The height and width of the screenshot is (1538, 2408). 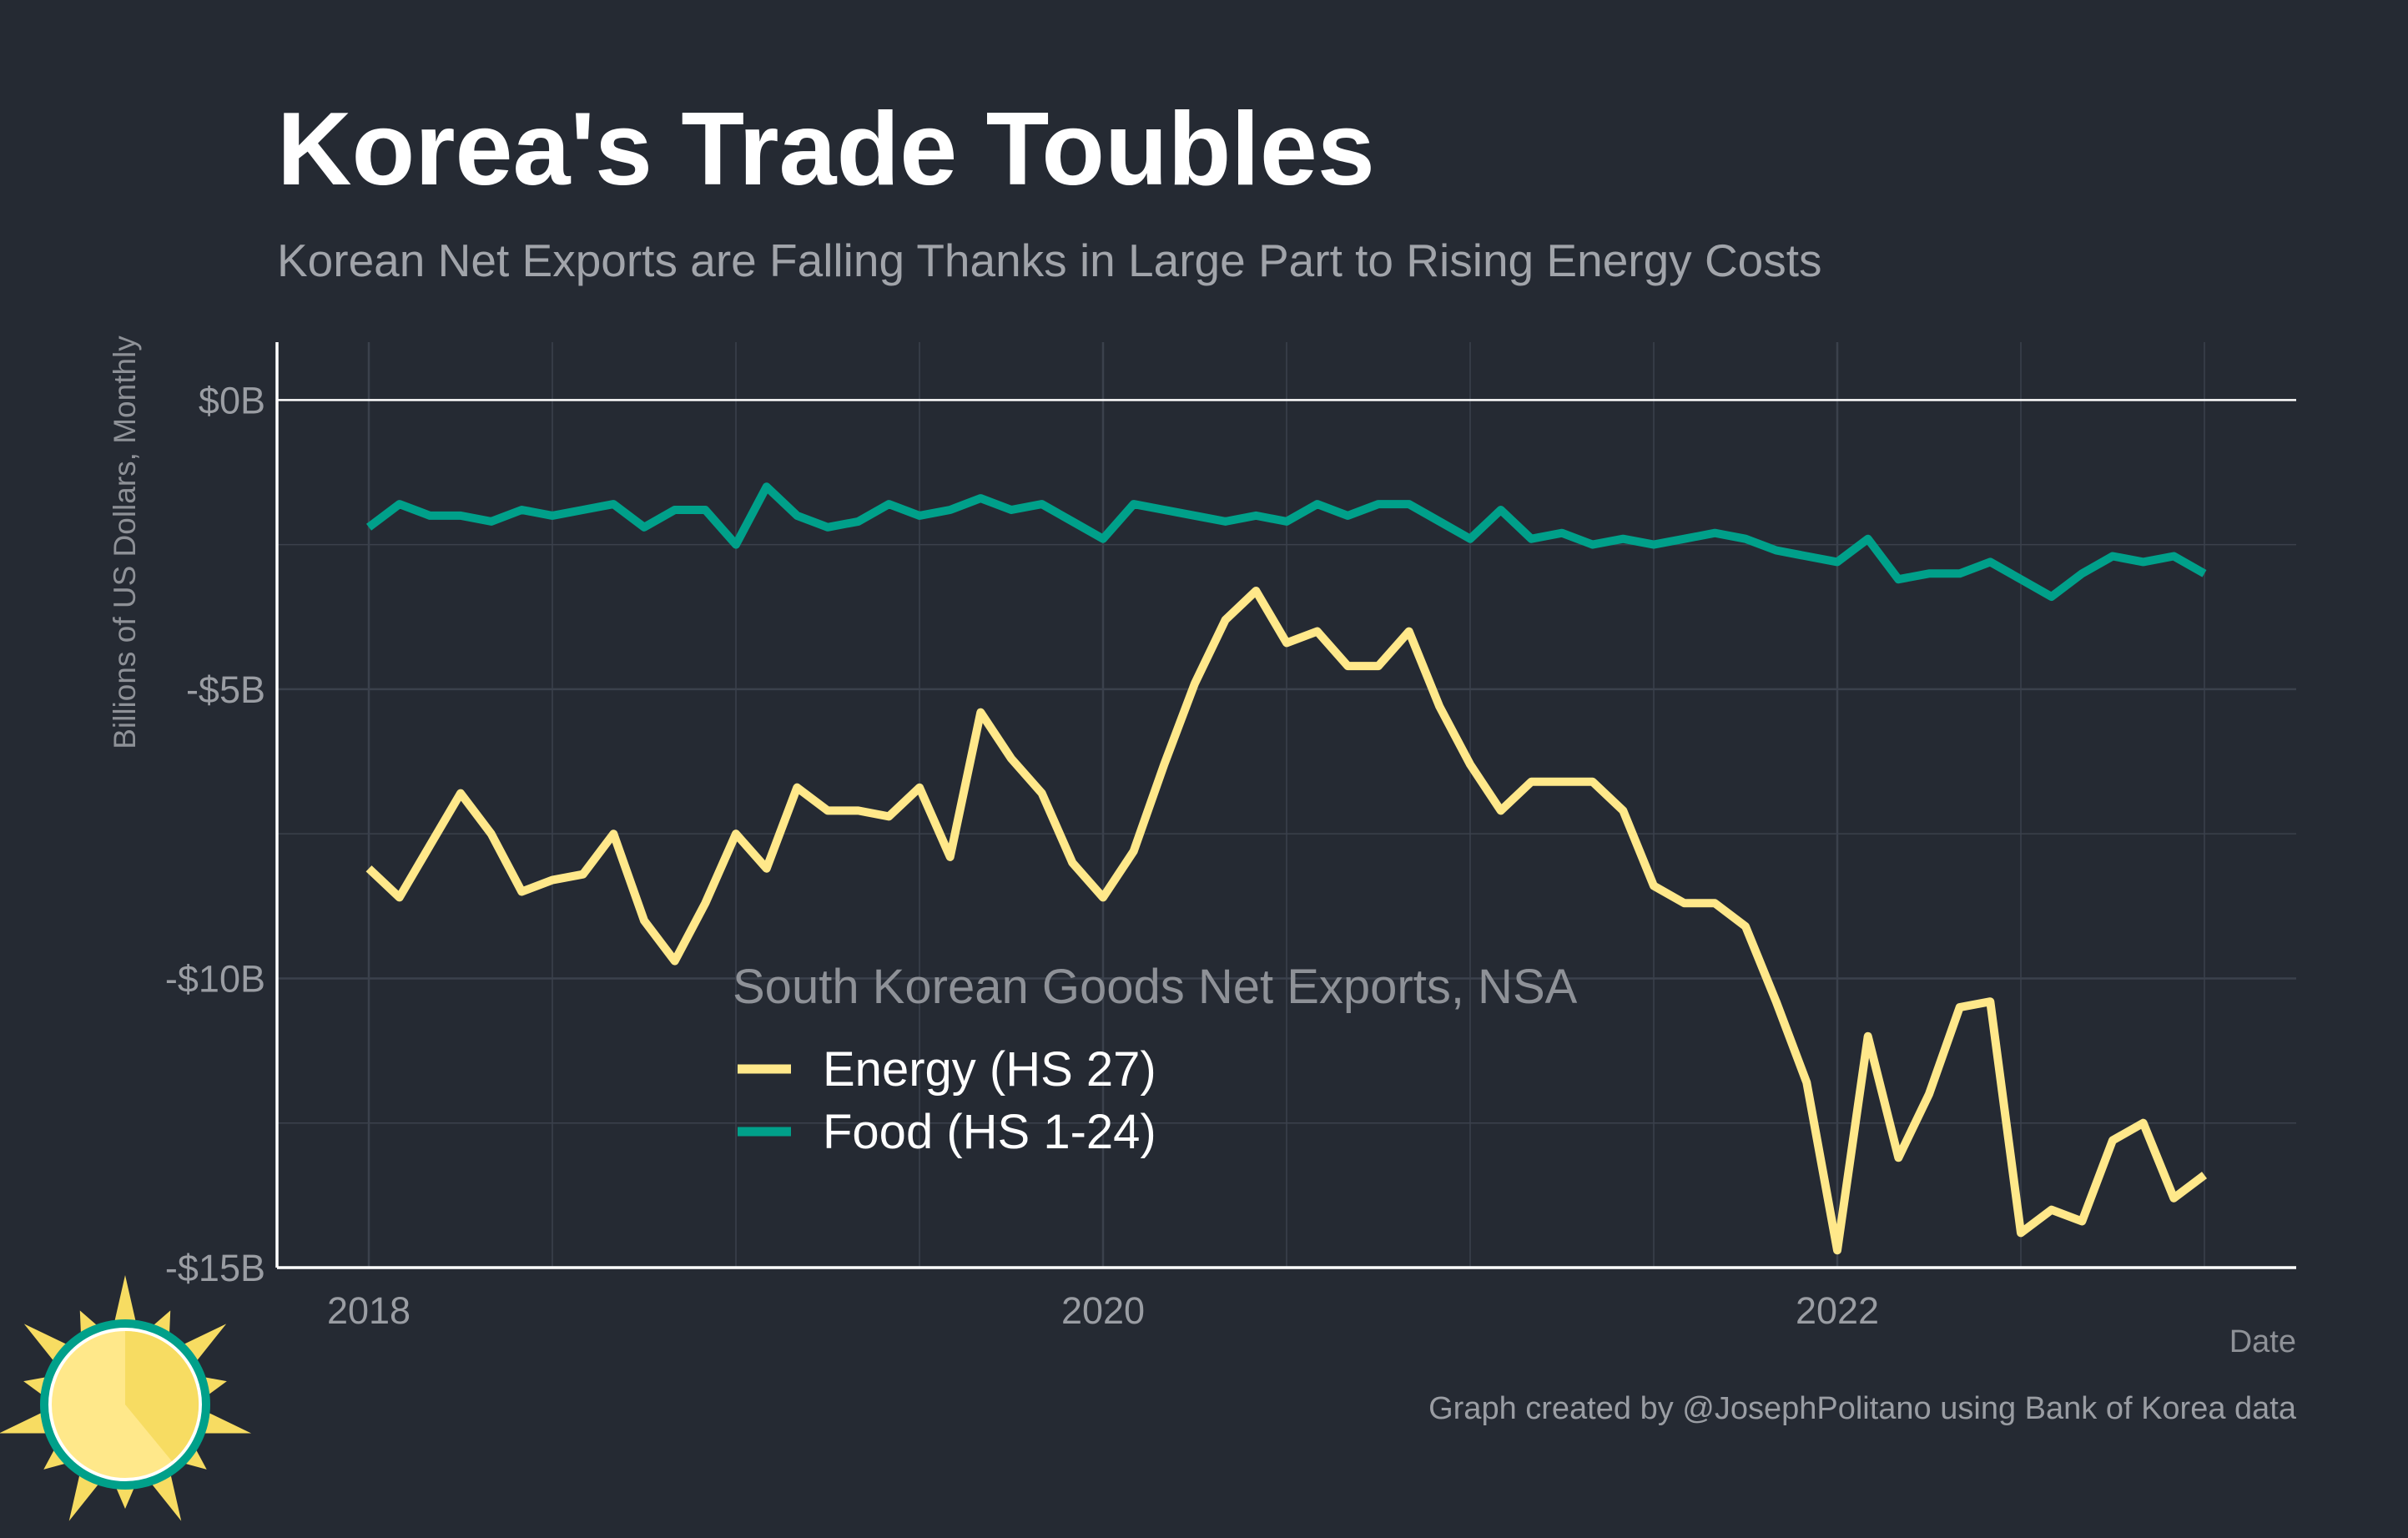 What do you see at coordinates (1103, 1310) in the screenshot?
I see `x-tick-label: 2020` at bounding box center [1103, 1310].